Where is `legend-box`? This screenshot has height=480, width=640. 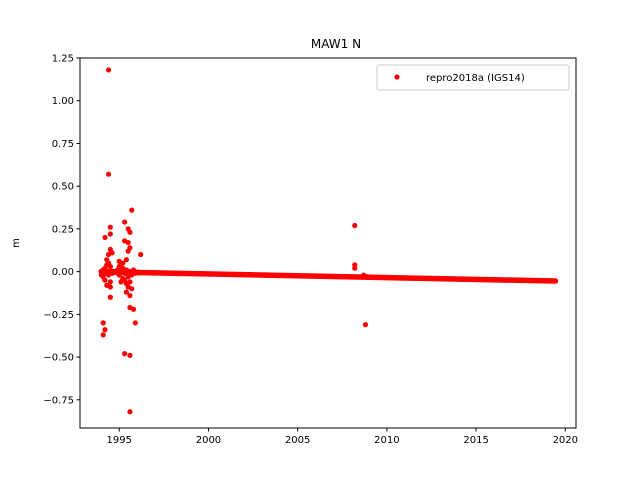
legend-box is located at coordinates (473, 77).